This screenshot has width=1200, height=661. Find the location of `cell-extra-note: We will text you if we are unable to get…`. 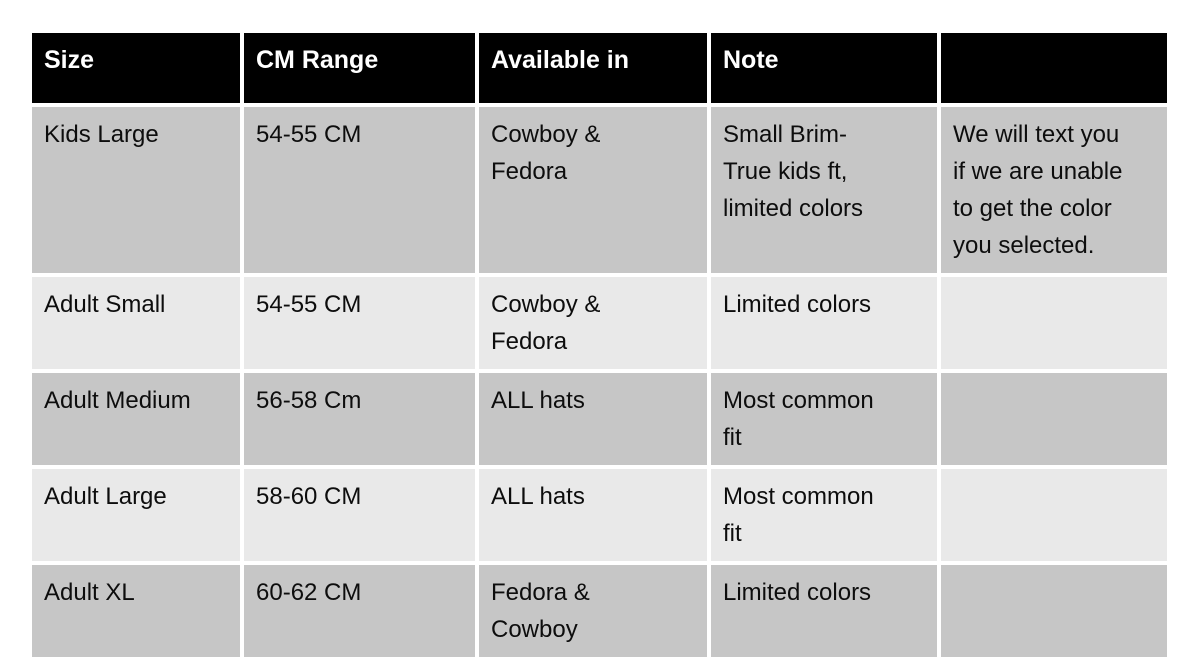

cell-extra-note: We will text you if we are unable to get… is located at coordinates (1038, 190).